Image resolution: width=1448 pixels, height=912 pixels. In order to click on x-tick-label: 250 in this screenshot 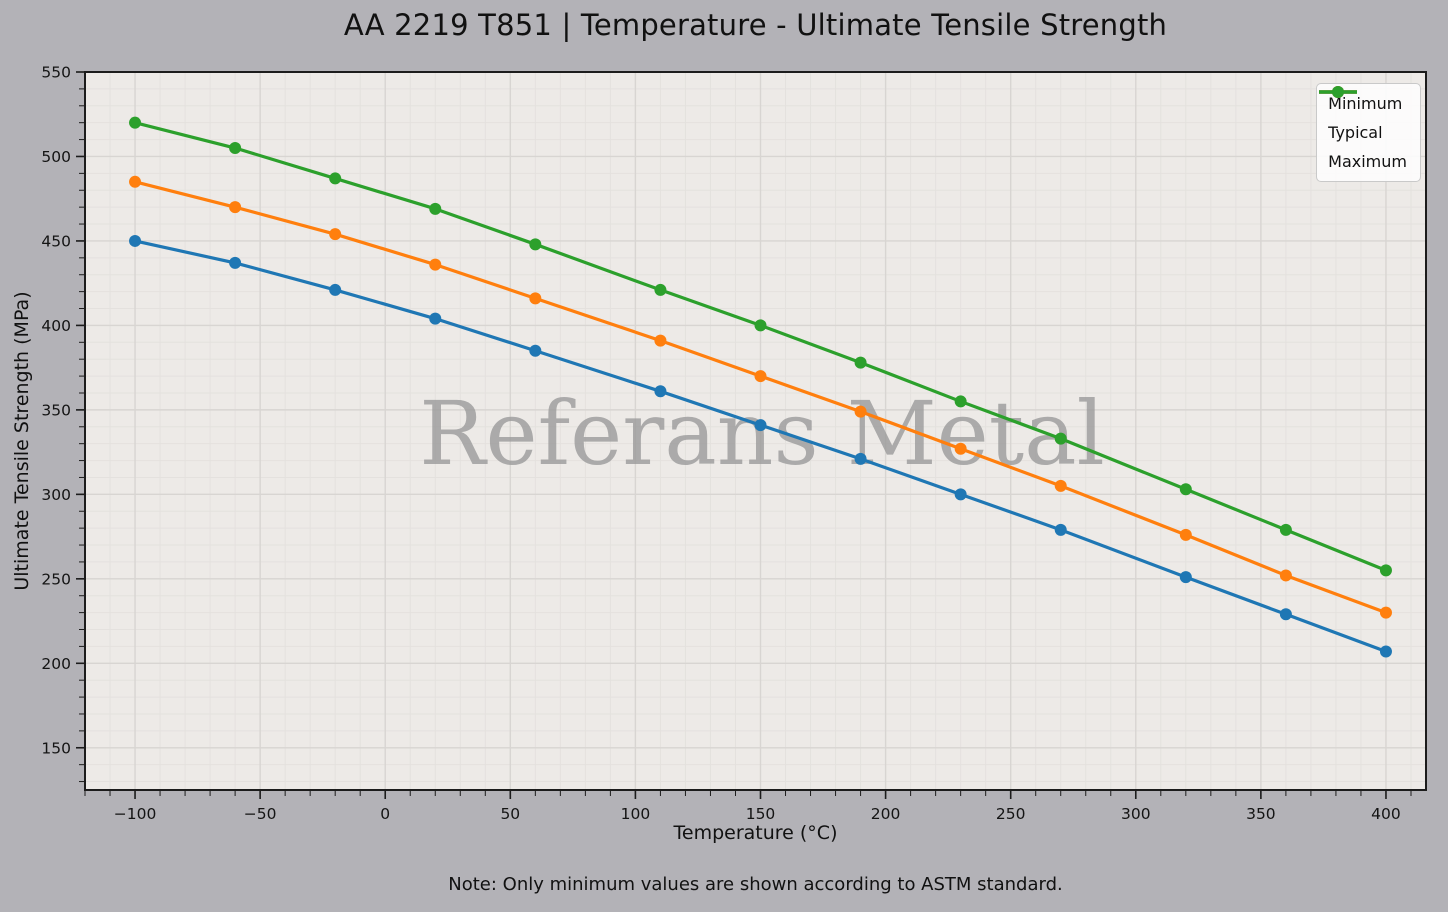, I will do `click(1011, 814)`.